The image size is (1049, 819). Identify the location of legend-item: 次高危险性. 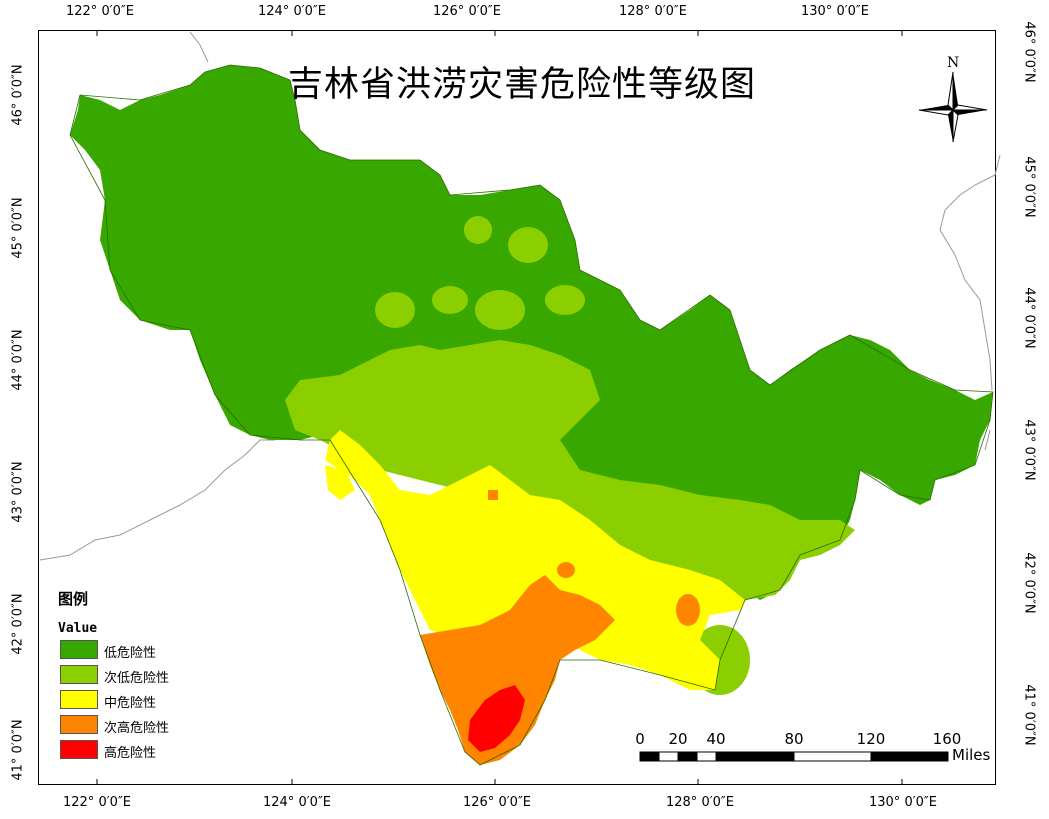
(160, 726).